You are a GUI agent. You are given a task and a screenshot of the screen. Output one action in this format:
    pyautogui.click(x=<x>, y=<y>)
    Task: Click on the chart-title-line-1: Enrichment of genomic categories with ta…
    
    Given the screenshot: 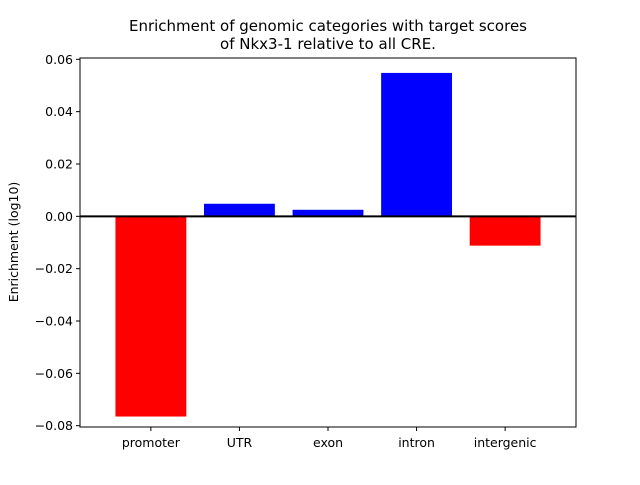 What is the action you would take?
    pyautogui.click(x=328, y=26)
    